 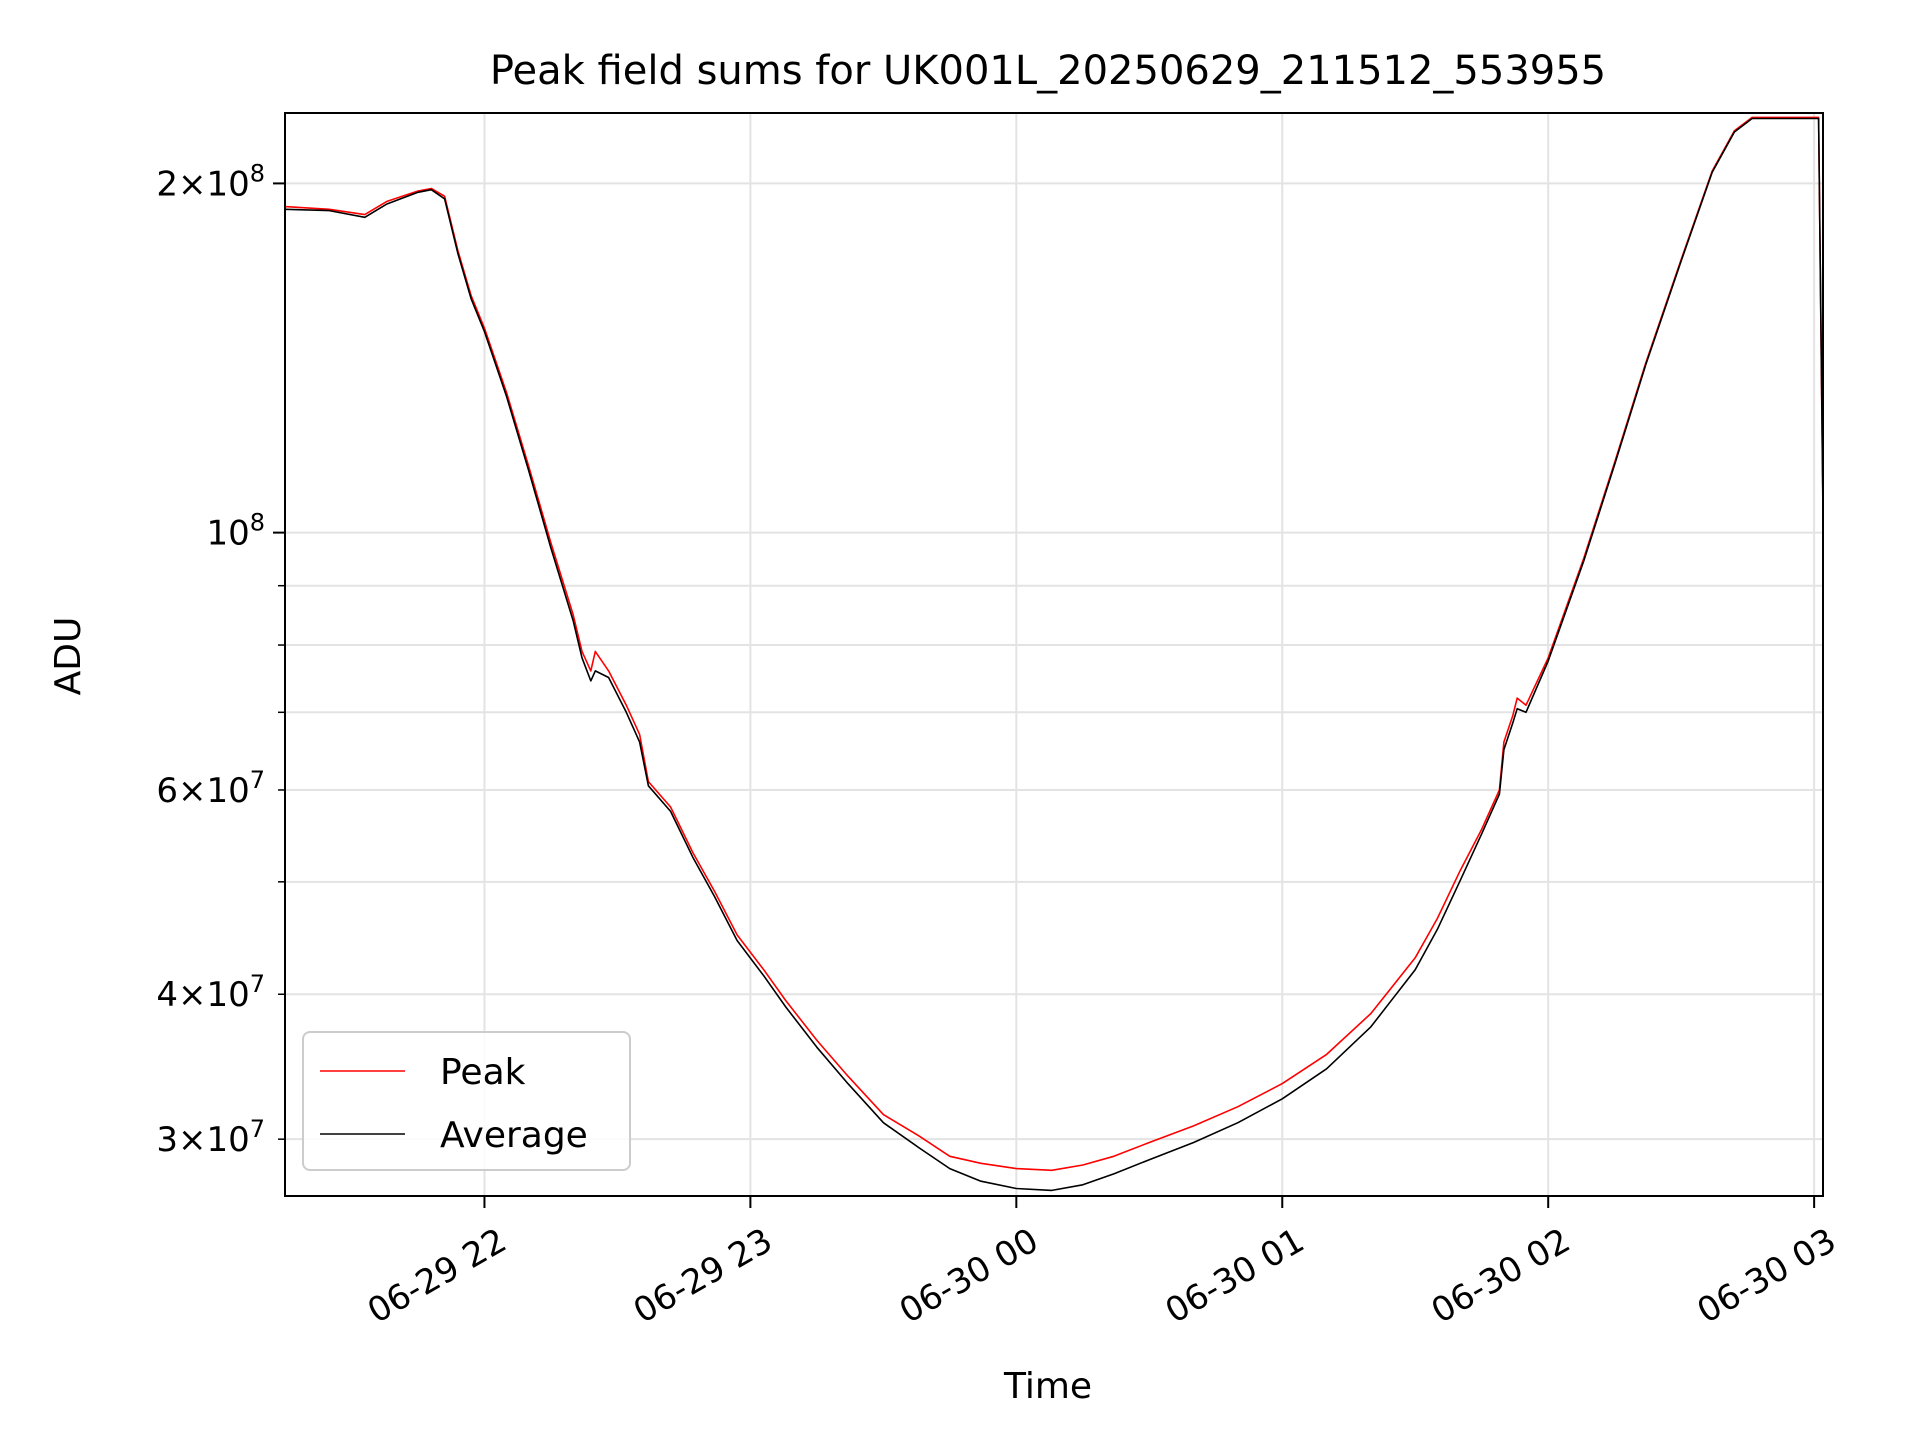 What do you see at coordinates (483, 1072) in the screenshot?
I see `legend-peak-label: Peak` at bounding box center [483, 1072].